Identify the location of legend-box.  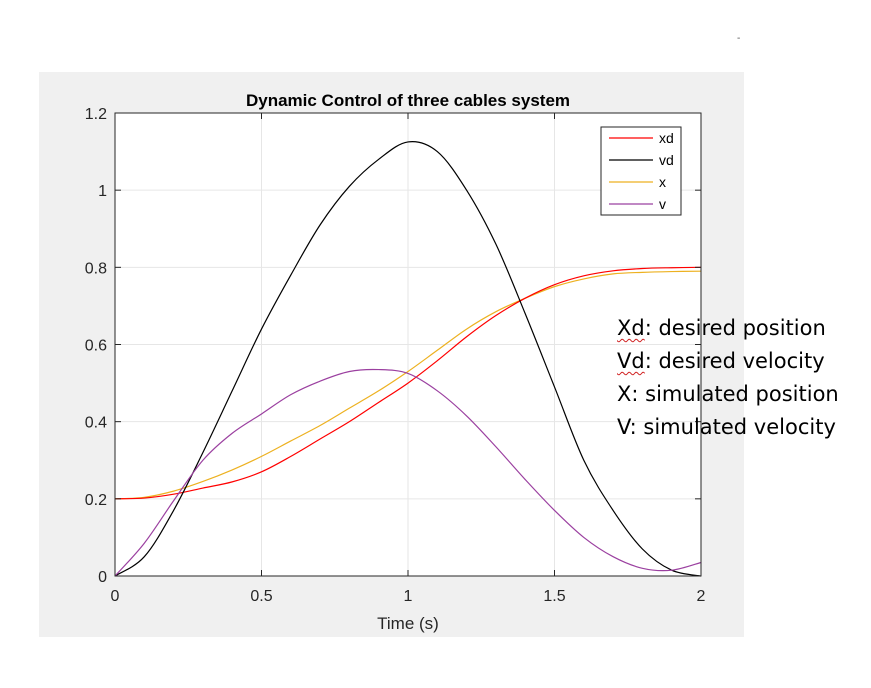
(641, 171).